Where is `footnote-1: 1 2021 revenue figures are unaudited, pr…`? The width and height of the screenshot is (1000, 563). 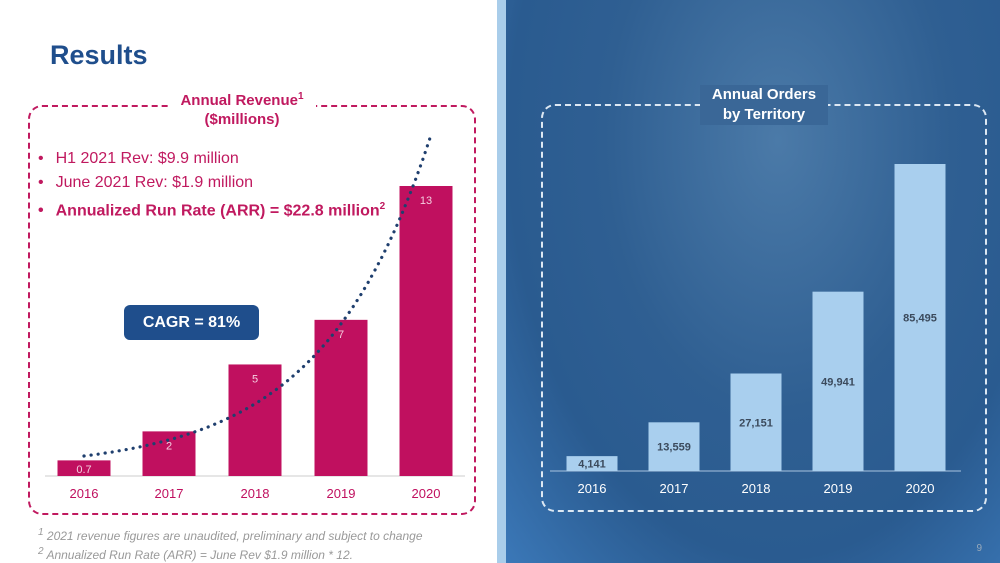
footnote-1: 1 2021 revenue figures are unaudited, pr… is located at coordinates (230, 535).